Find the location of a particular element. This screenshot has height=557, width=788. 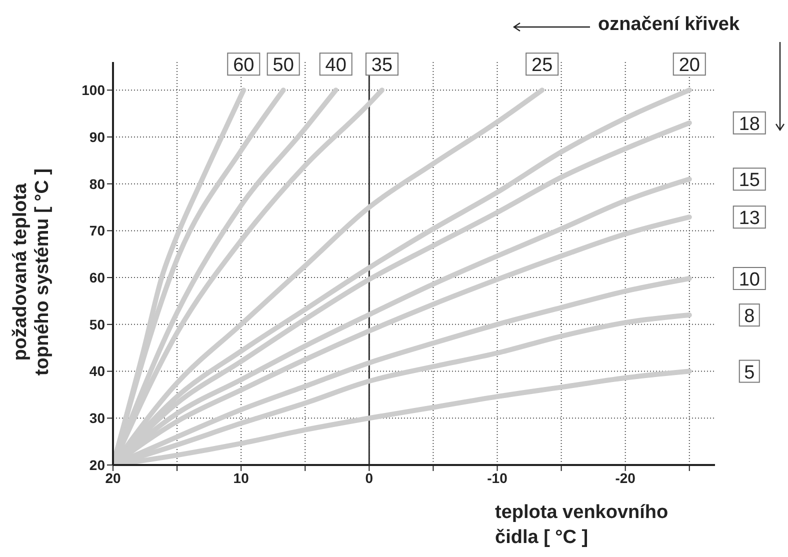

x-tick-label: -10 is located at coordinates (497, 478).